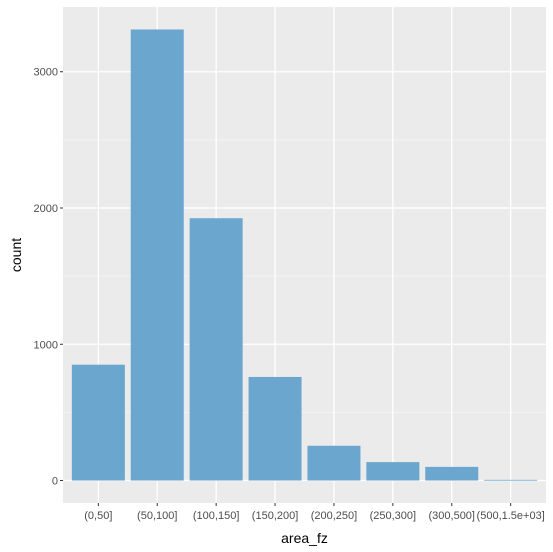 This screenshot has width=553, height=552. What do you see at coordinates (393, 516) in the screenshot?
I see `x-tick-label: (250,300]` at bounding box center [393, 516].